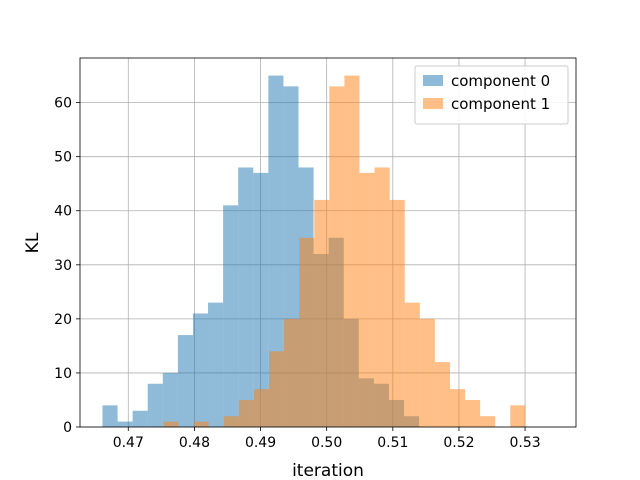 The image size is (640, 480). What do you see at coordinates (194, 443) in the screenshot?
I see `x-tick-label: 0.48` at bounding box center [194, 443].